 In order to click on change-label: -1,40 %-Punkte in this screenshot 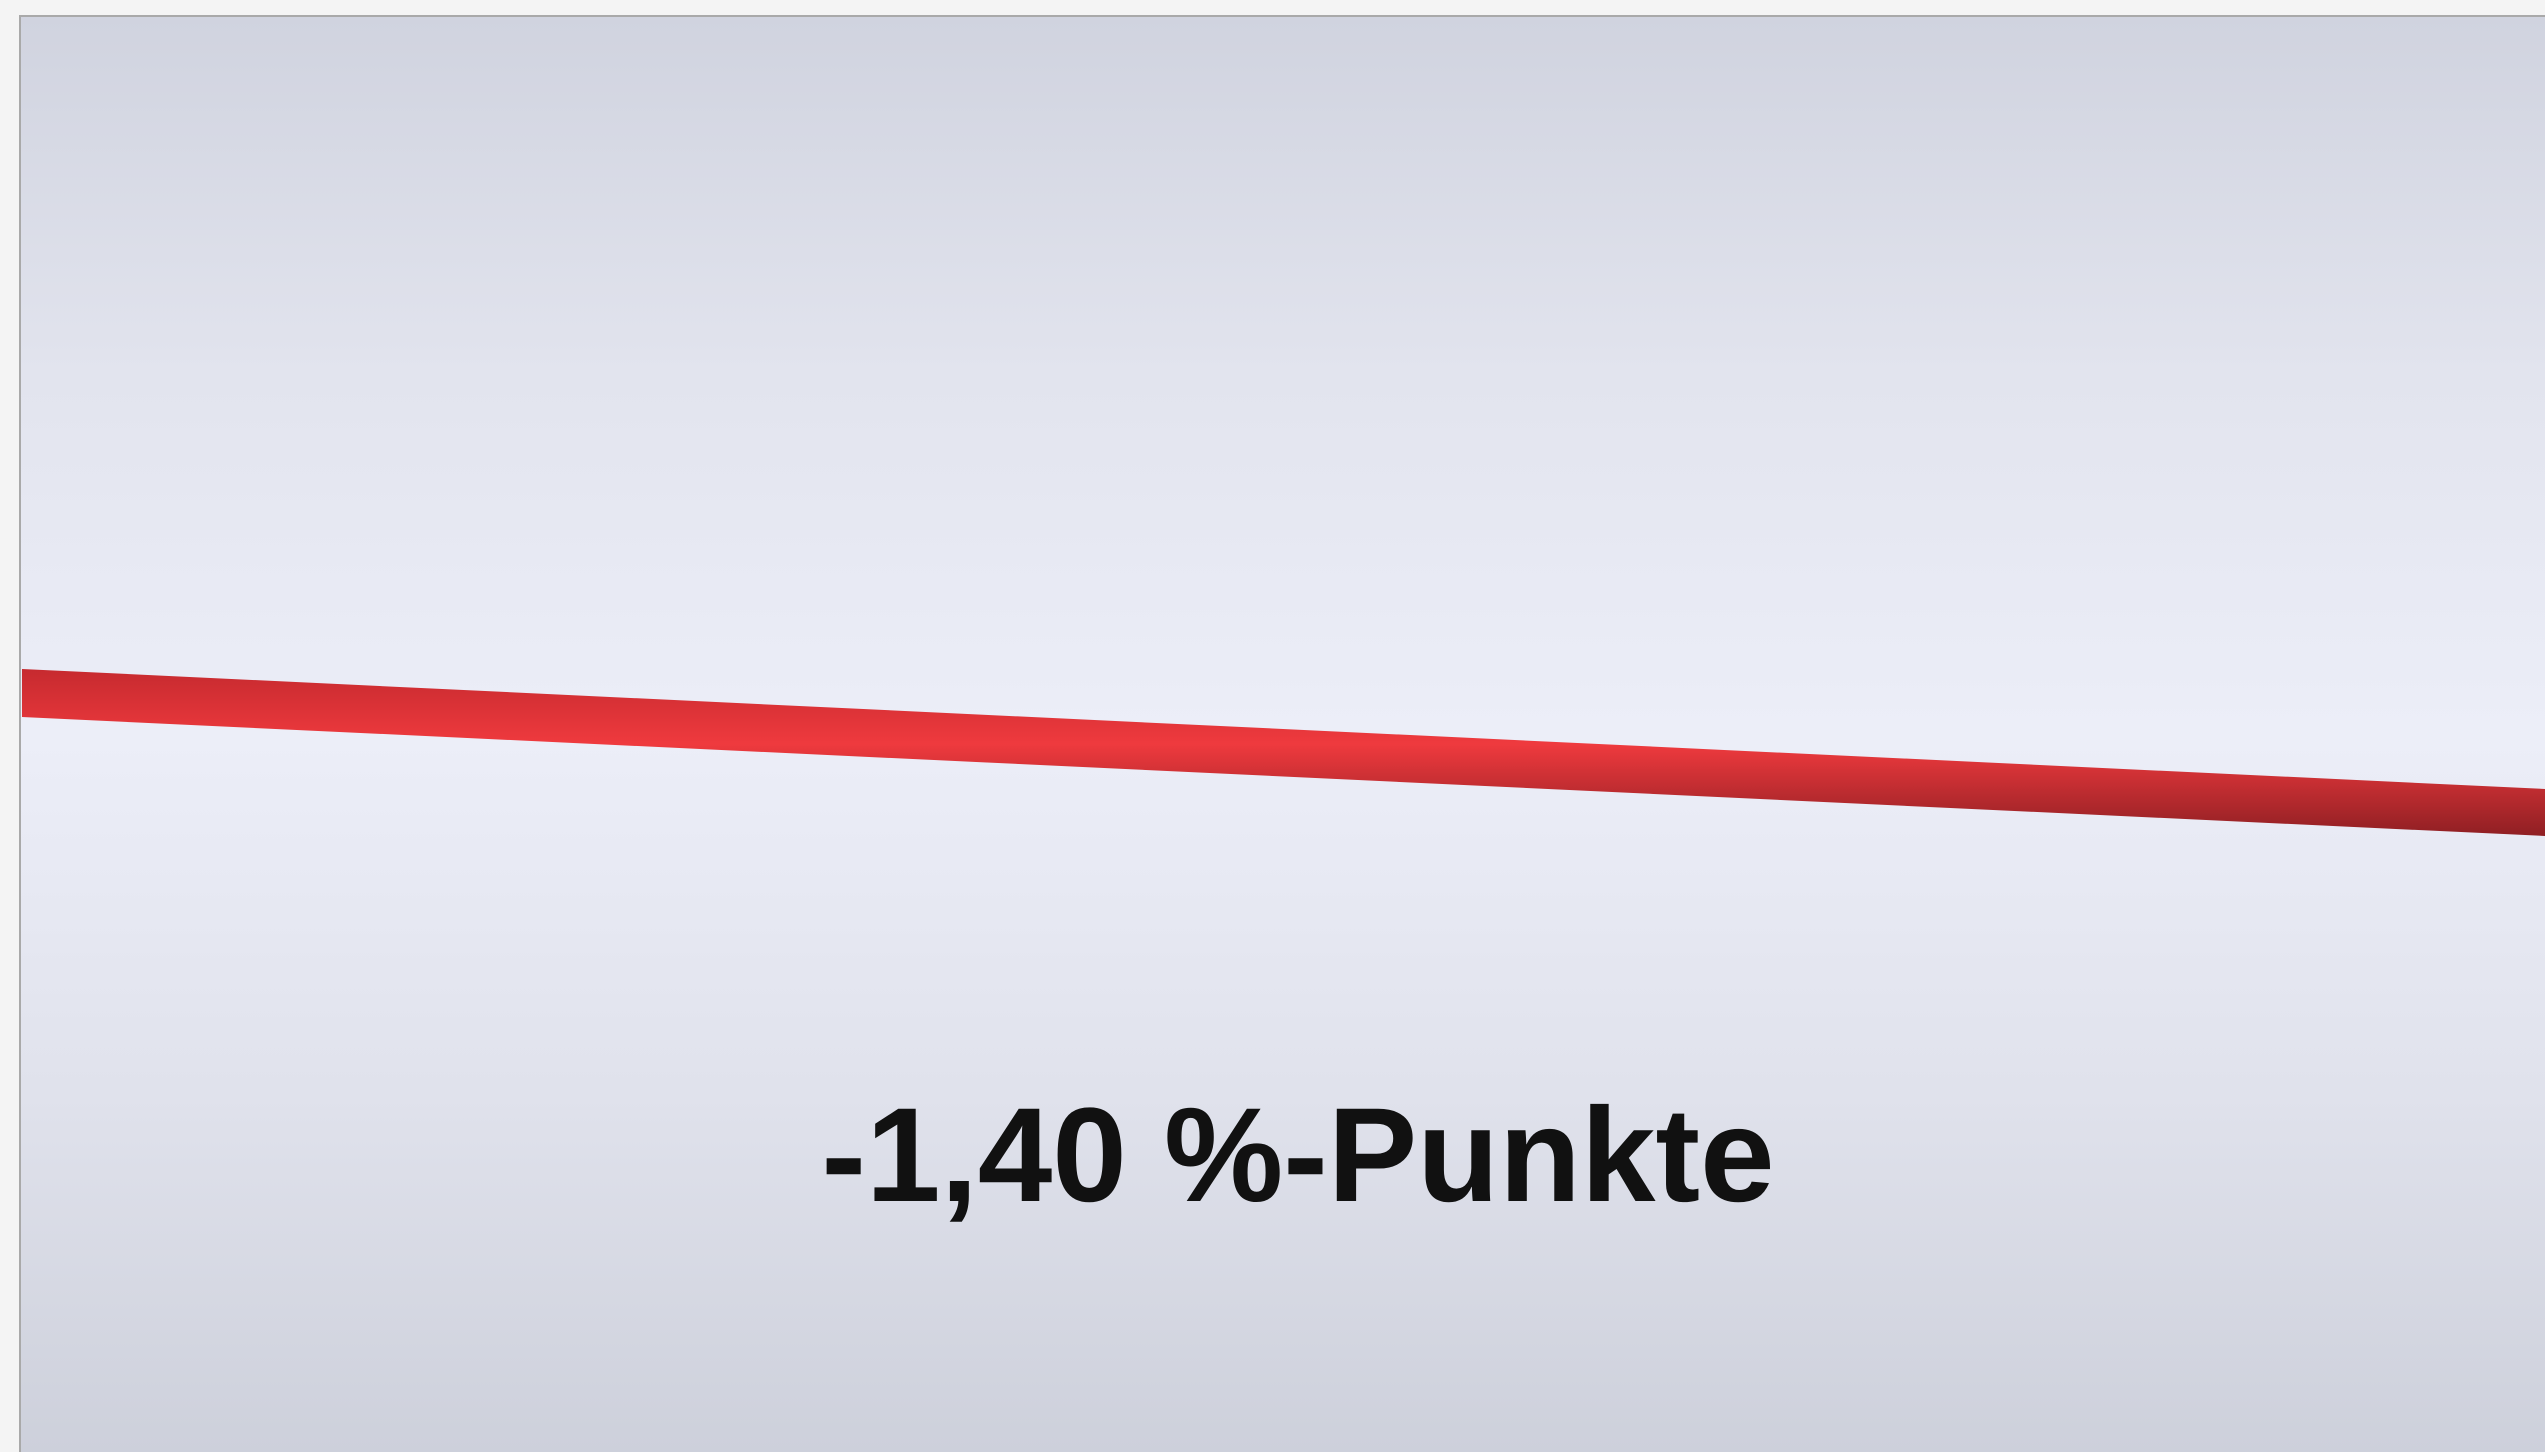, I will do `click(1297, 1155)`.